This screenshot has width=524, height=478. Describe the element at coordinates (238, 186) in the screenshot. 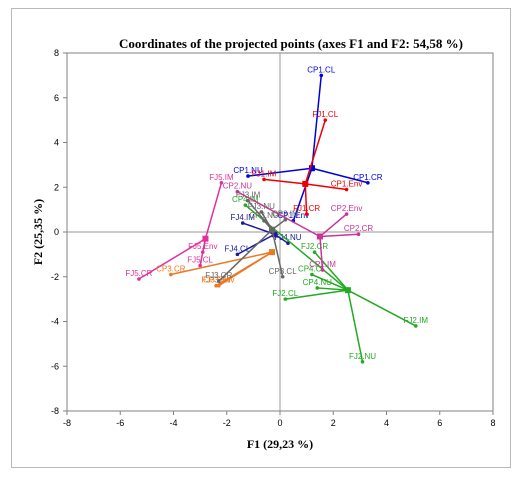

I see `point-label: CP2.NU` at that location.